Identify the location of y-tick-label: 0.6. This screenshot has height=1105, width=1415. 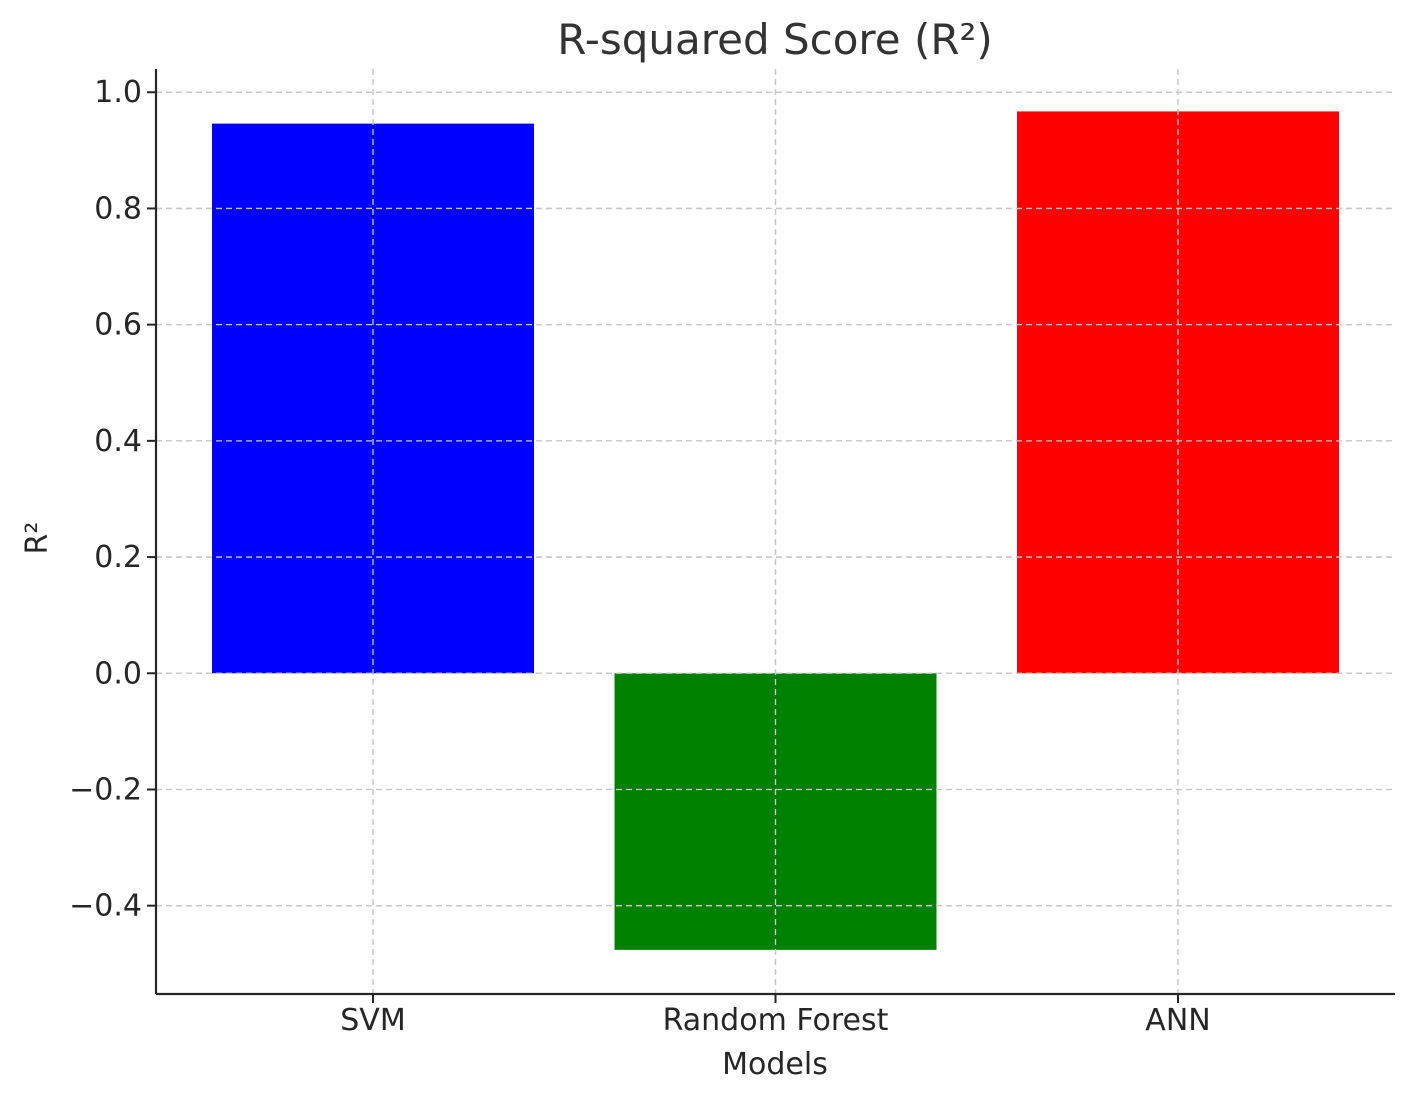
(118, 325).